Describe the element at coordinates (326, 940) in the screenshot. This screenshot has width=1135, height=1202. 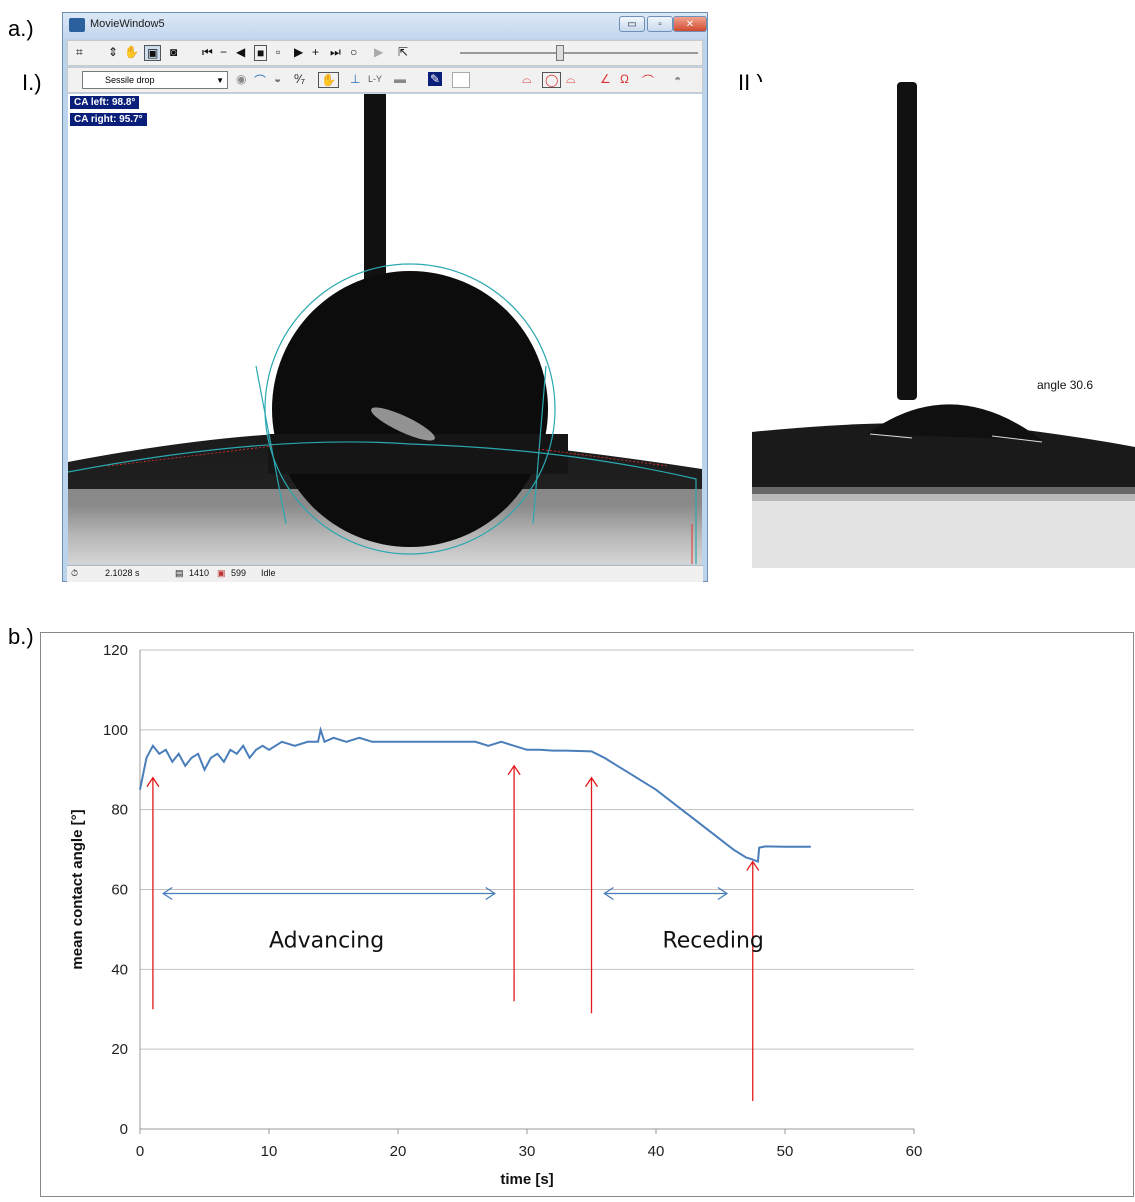
I see `phase-label: Advancing` at that location.